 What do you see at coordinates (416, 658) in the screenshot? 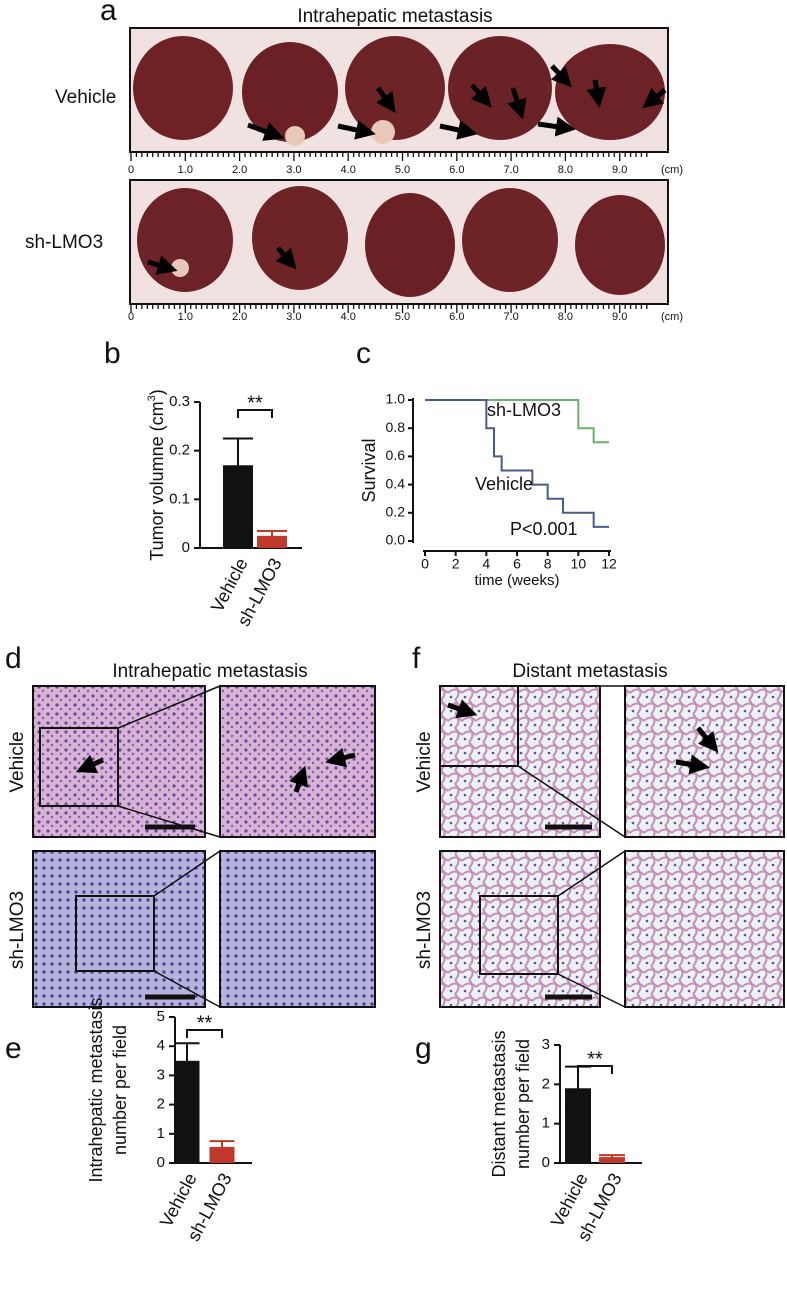
I see `panel-letter: f` at bounding box center [416, 658].